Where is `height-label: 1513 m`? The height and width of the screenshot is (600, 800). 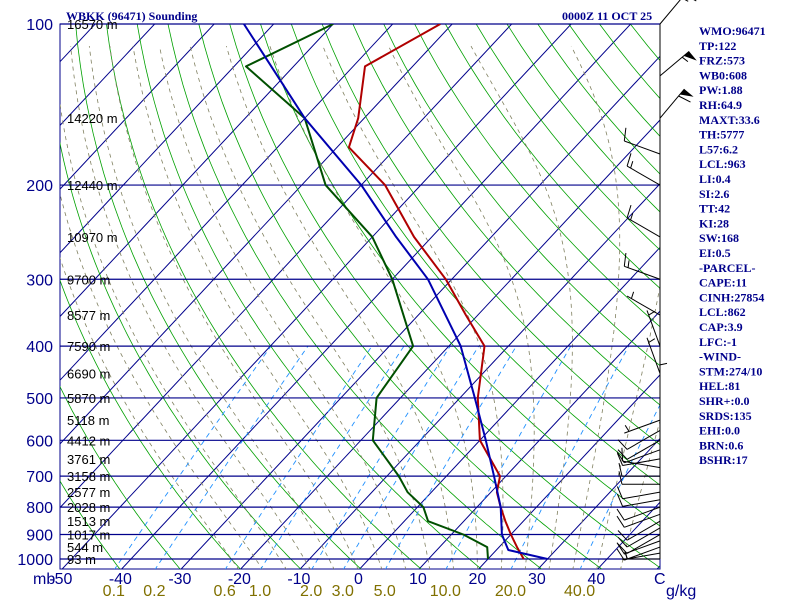 height-label: 1513 m is located at coordinates (88, 521).